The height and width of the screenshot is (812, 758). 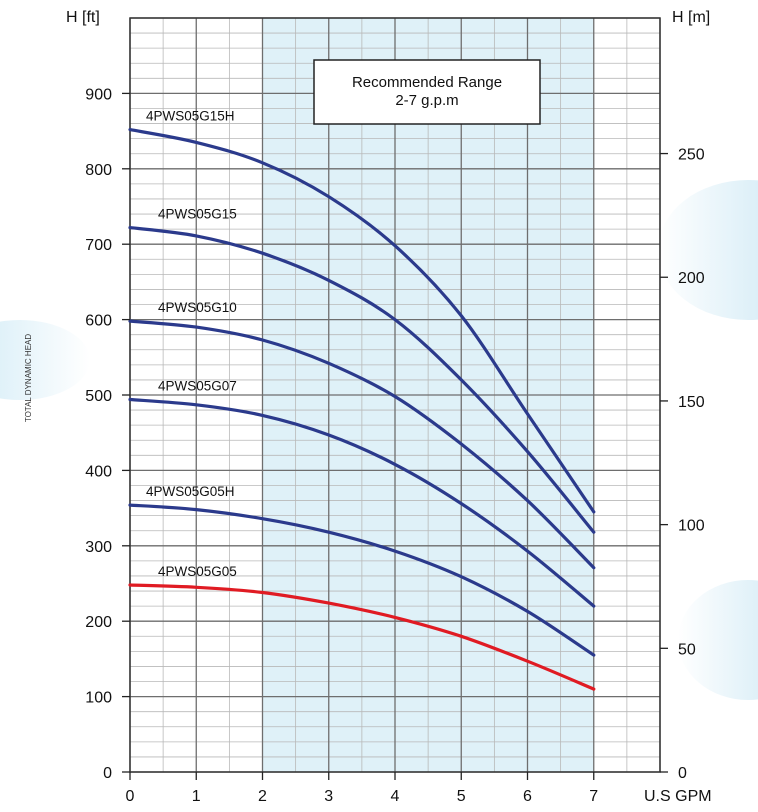 I want to click on x-tick-label: 5, so click(x=461, y=796).